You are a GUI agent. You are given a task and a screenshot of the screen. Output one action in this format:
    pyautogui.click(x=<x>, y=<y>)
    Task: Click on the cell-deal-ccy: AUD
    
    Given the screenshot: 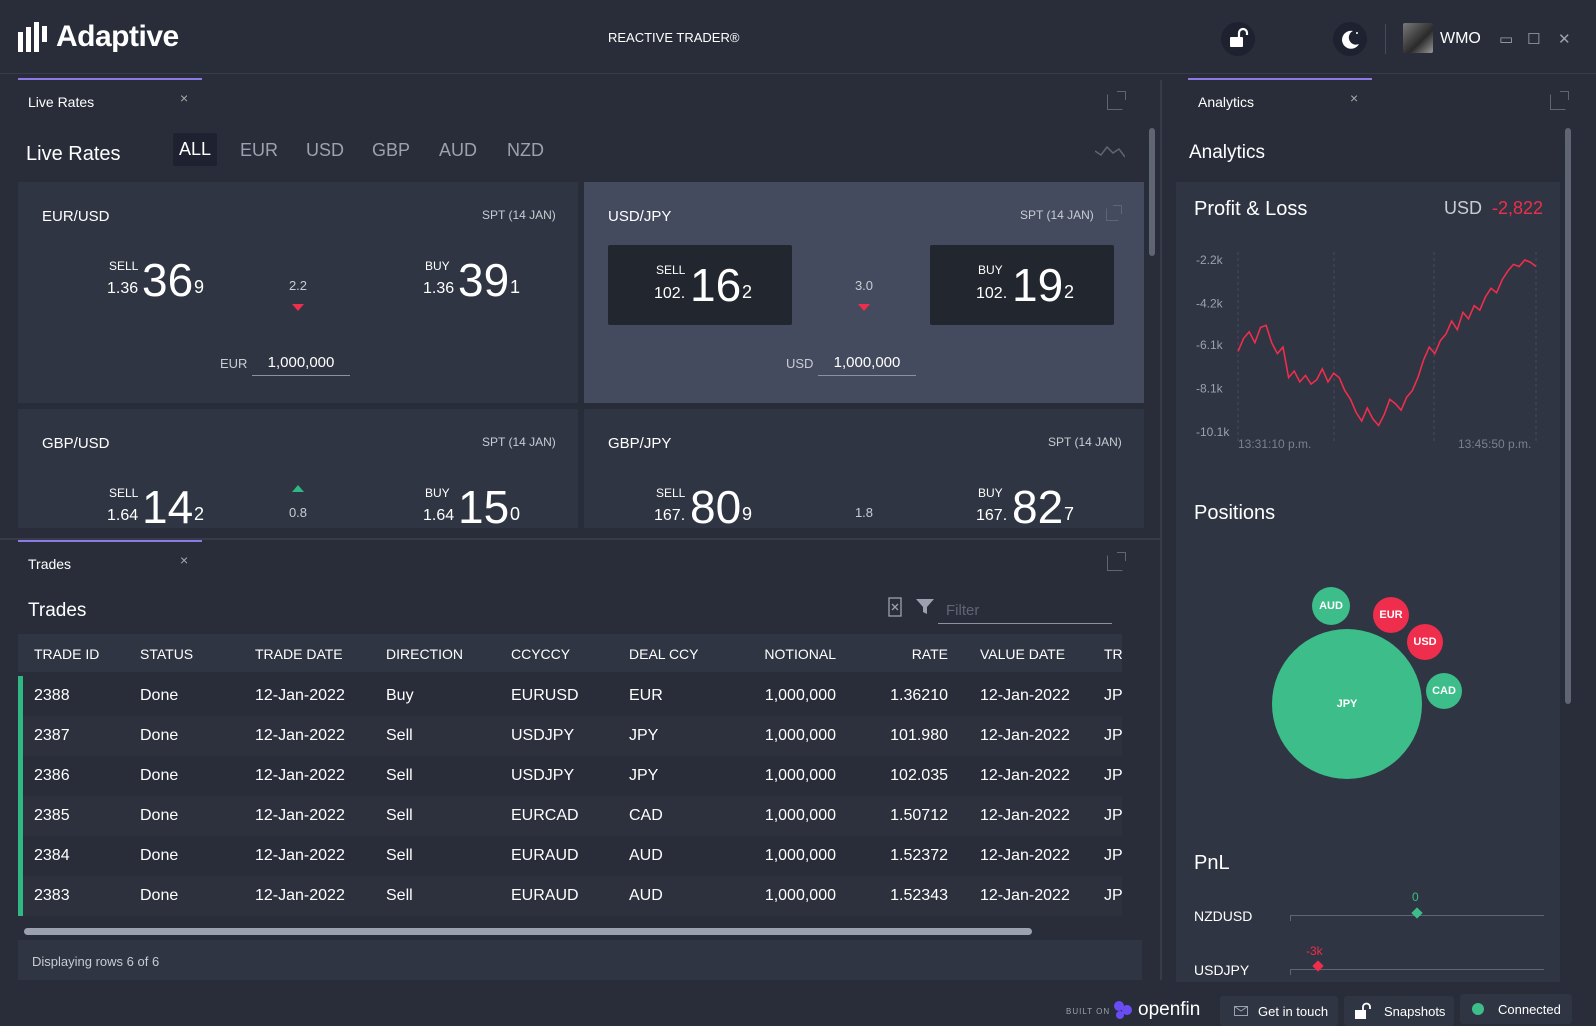 What is the action you would take?
    pyautogui.click(x=646, y=855)
    